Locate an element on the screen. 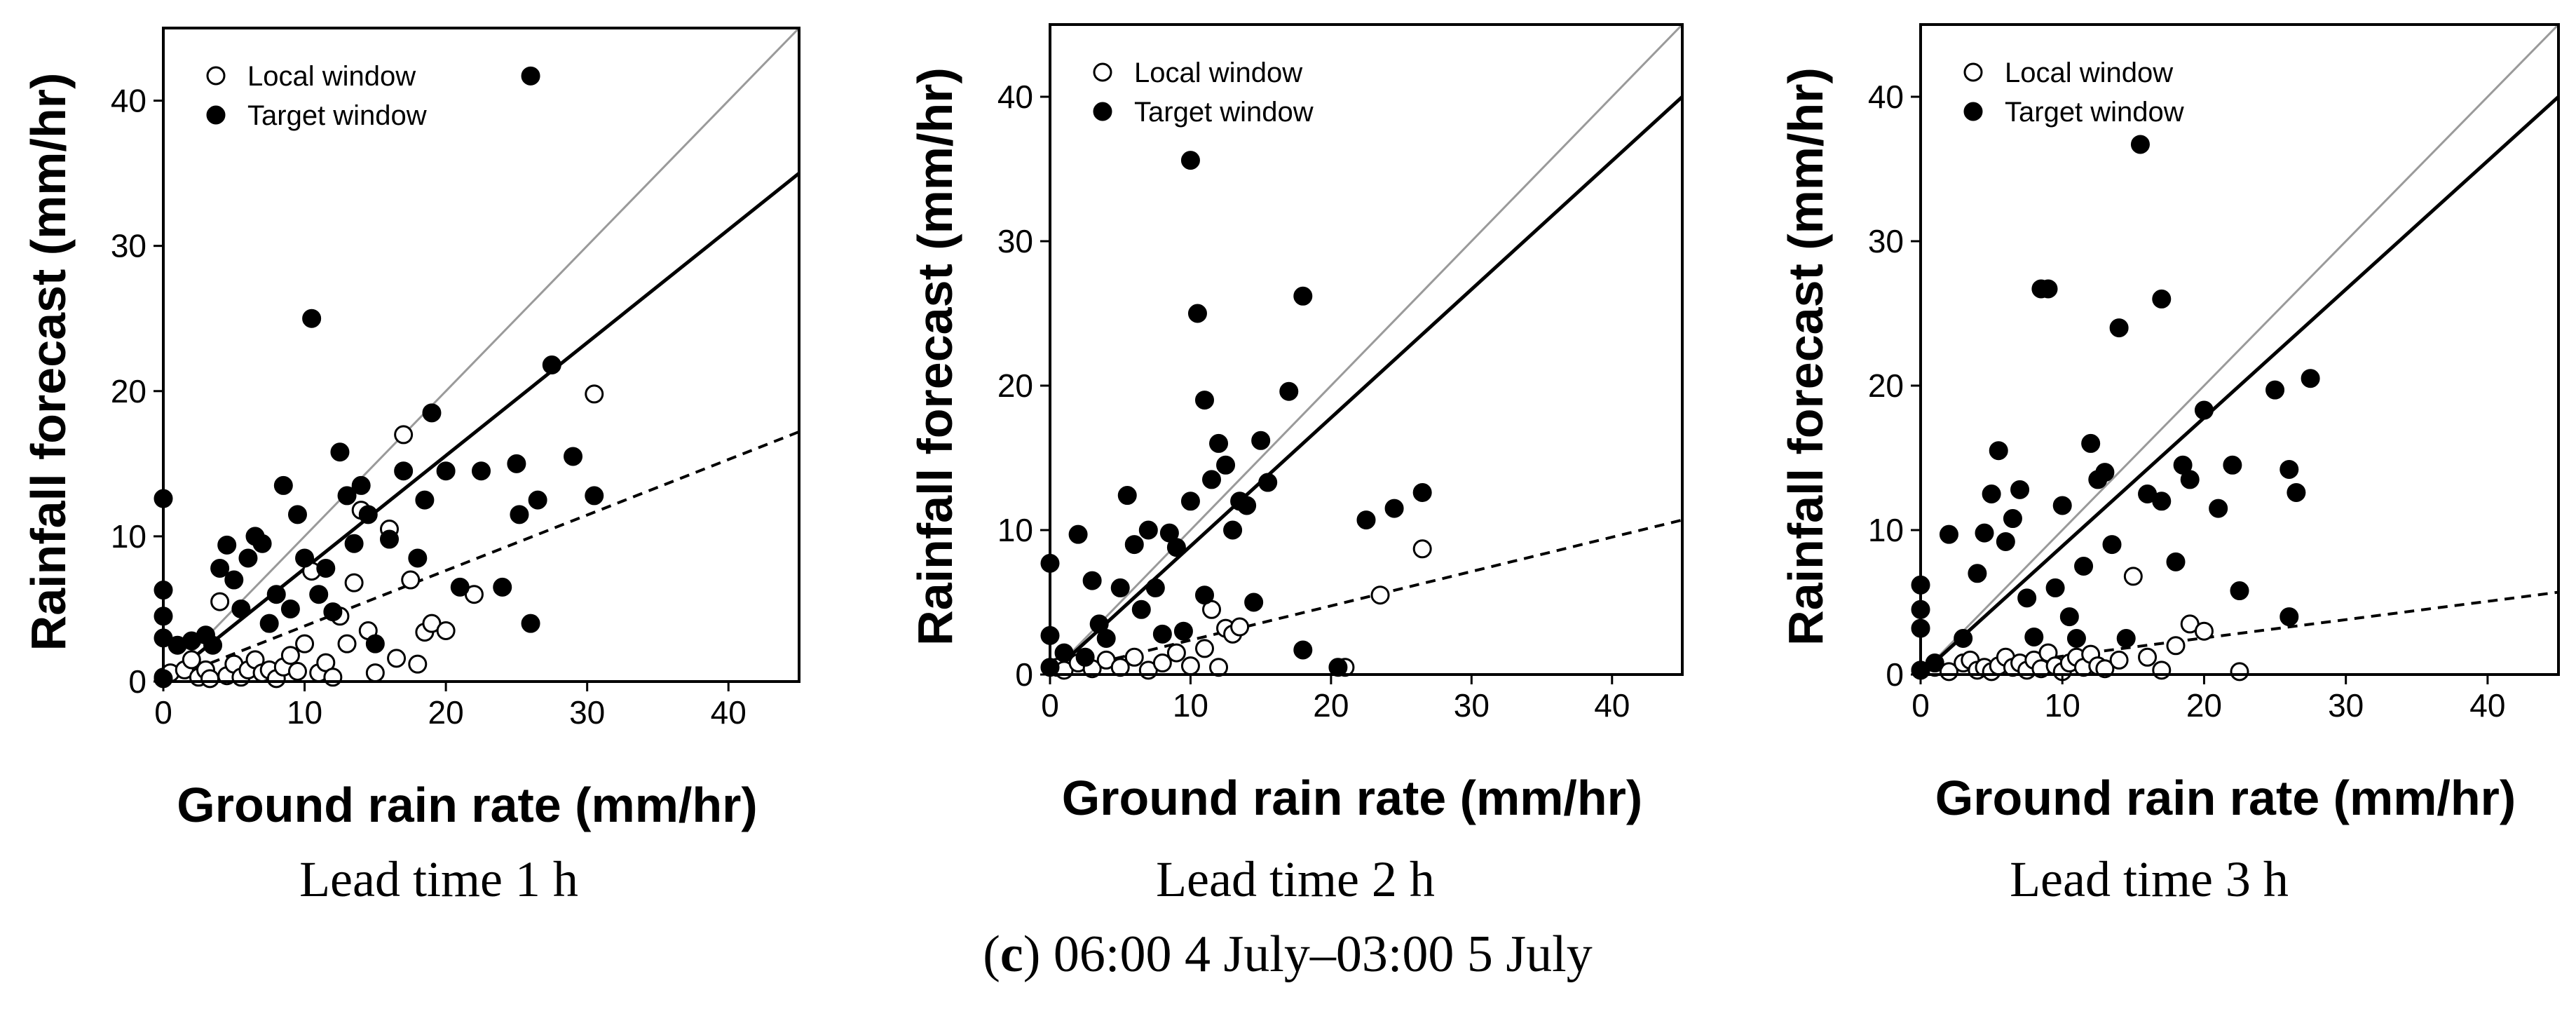  x-tick-label: 40 is located at coordinates (729, 712).